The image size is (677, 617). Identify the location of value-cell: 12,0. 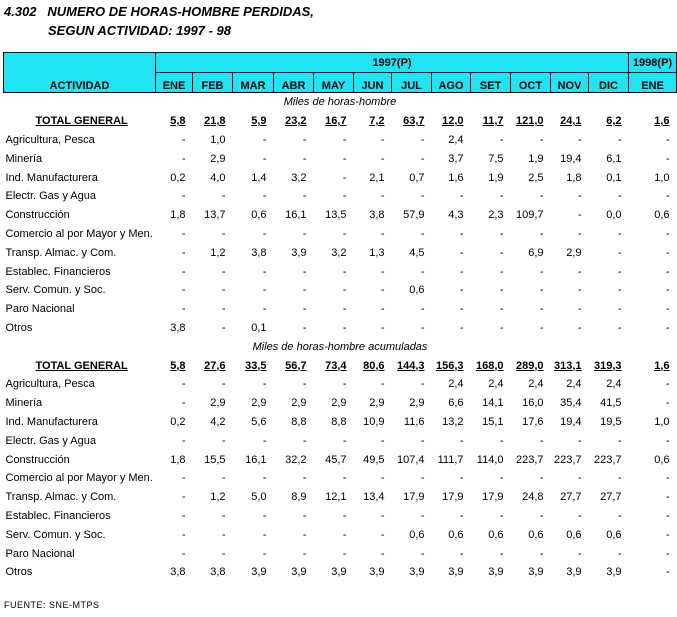
(453, 121).